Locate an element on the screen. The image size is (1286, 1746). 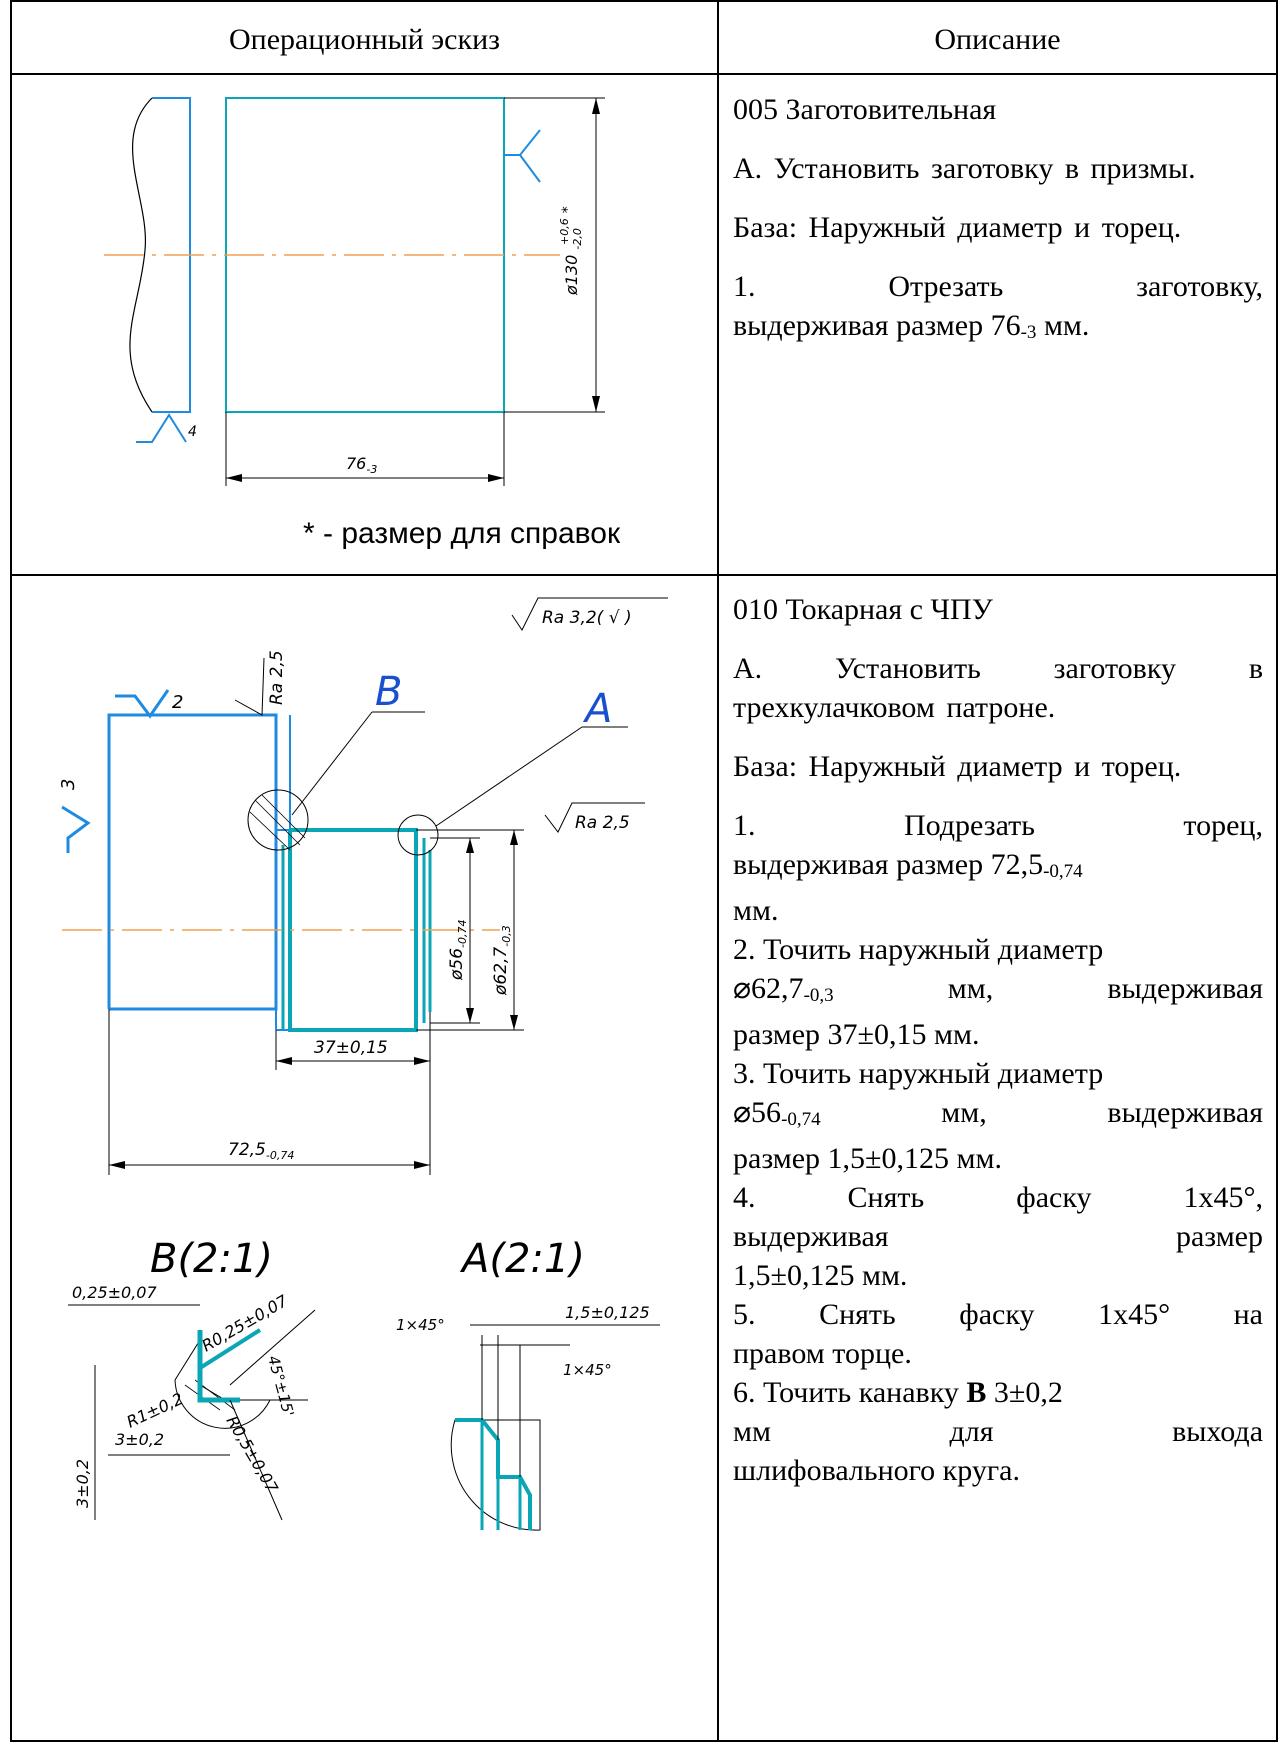
table-border-middle is located at coordinates (718, 871).